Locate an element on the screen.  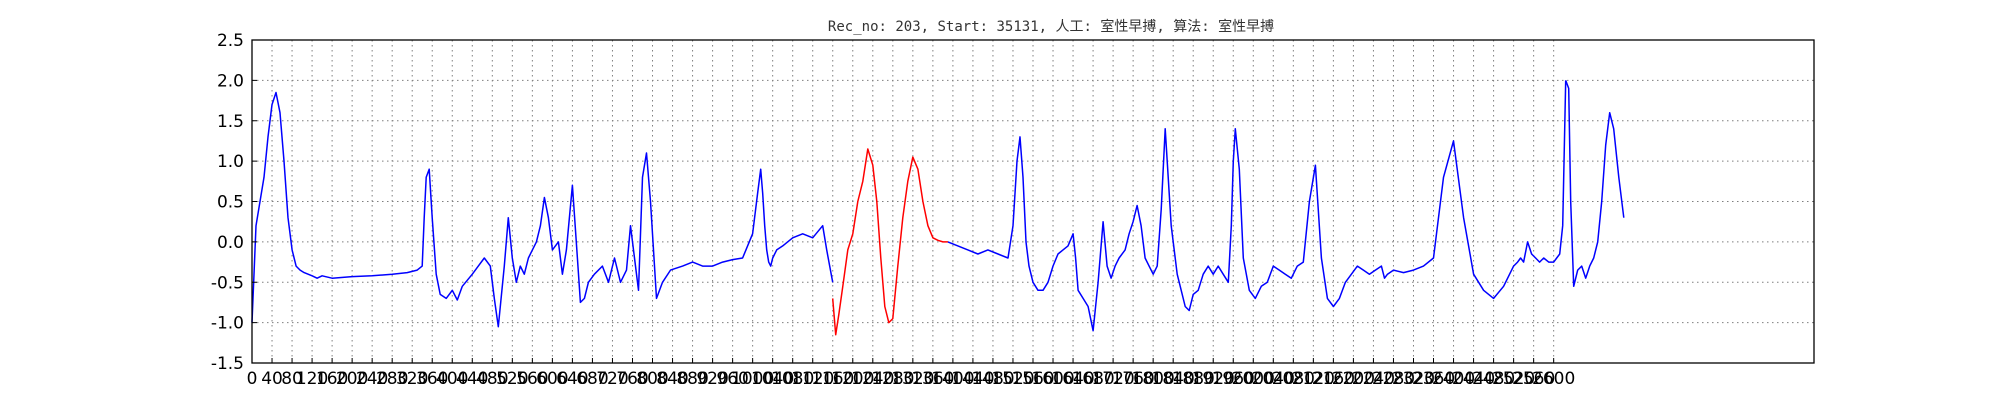
x-tick-label: 2440 is located at coordinates (1473, 379).